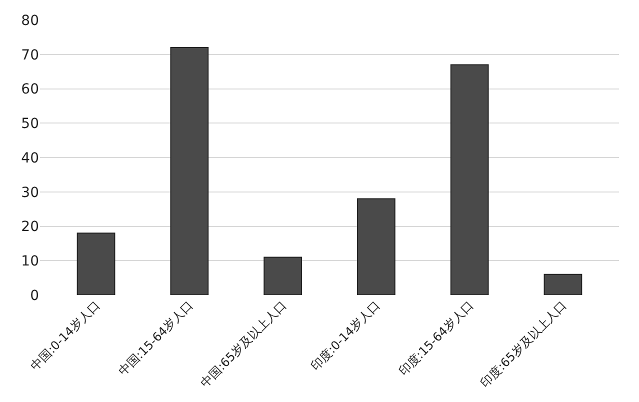 The image size is (639, 402). Describe the element at coordinates (34, 296) in the screenshot. I see `y-tick-label: 0` at that location.